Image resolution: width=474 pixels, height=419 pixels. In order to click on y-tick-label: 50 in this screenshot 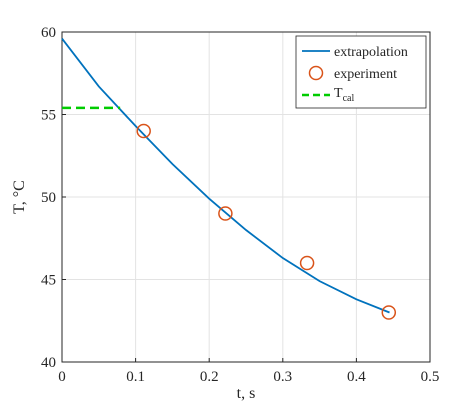, I will do `click(48, 198)`.